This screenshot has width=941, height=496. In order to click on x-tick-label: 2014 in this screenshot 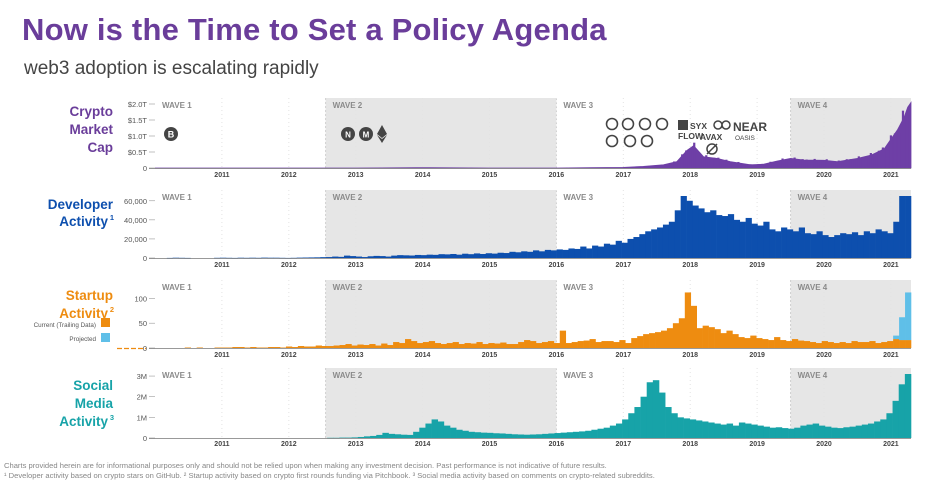, I will do `click(423, 265)`.